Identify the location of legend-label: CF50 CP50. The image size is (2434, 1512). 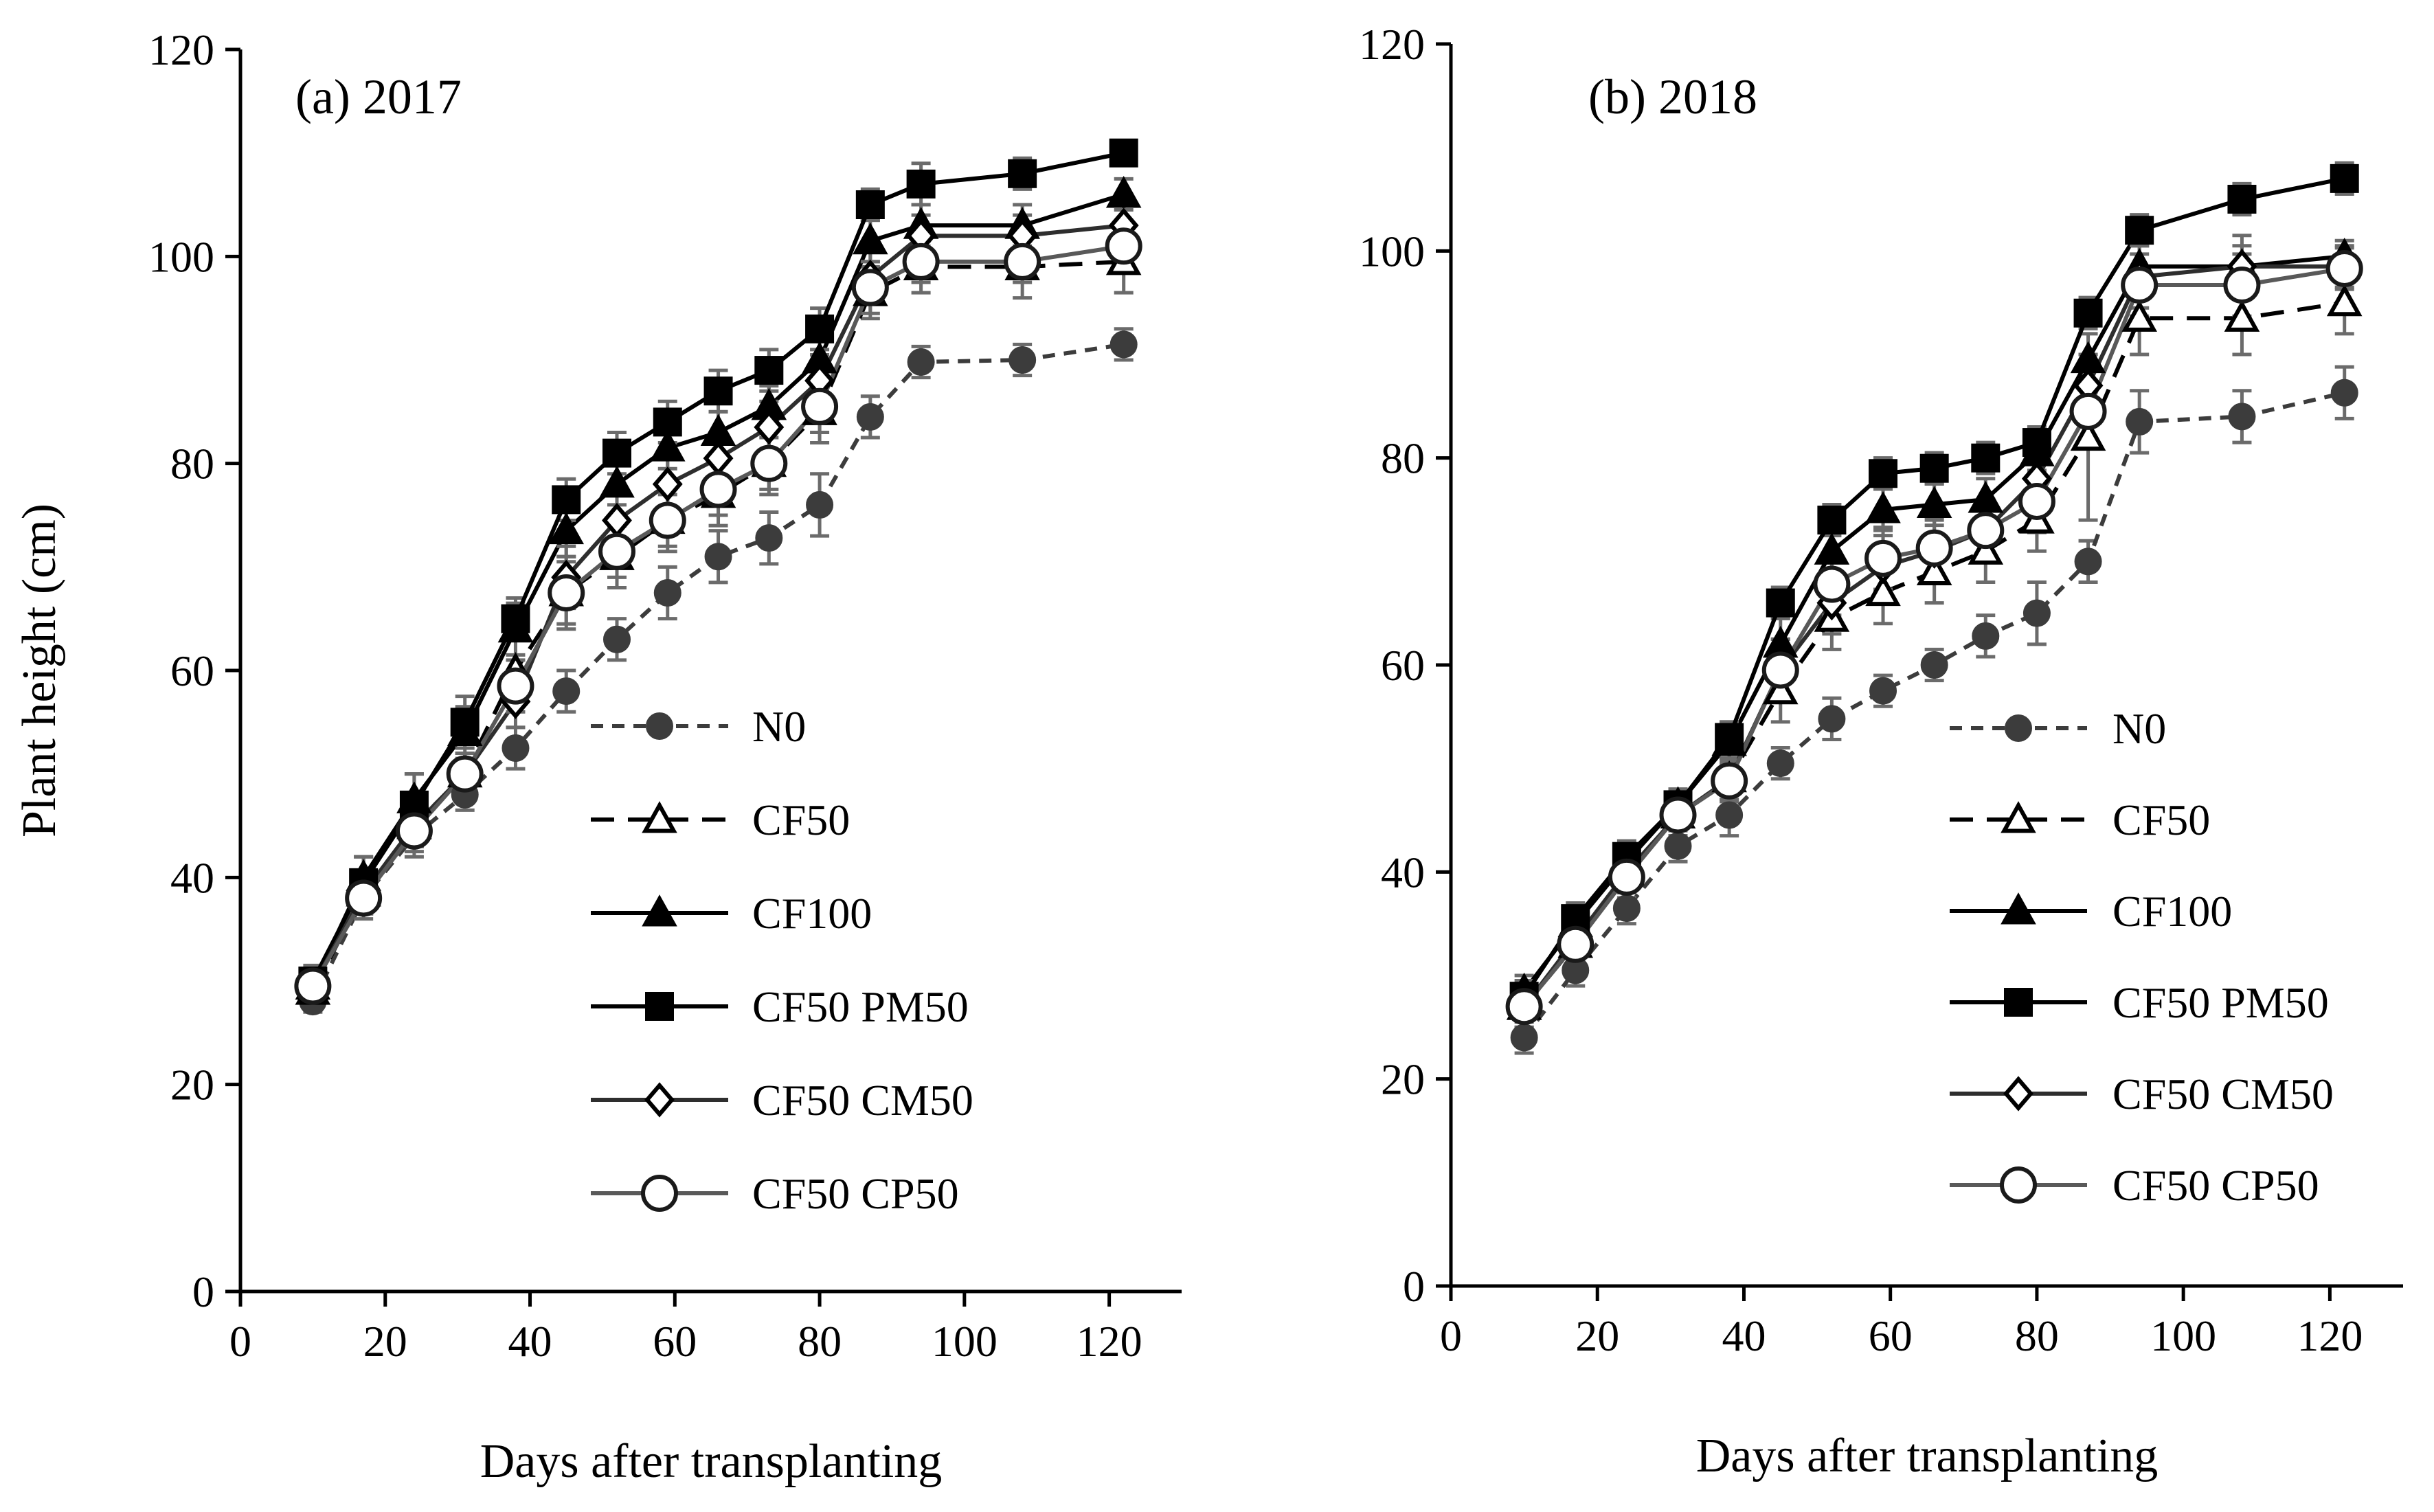
(856, 1193).